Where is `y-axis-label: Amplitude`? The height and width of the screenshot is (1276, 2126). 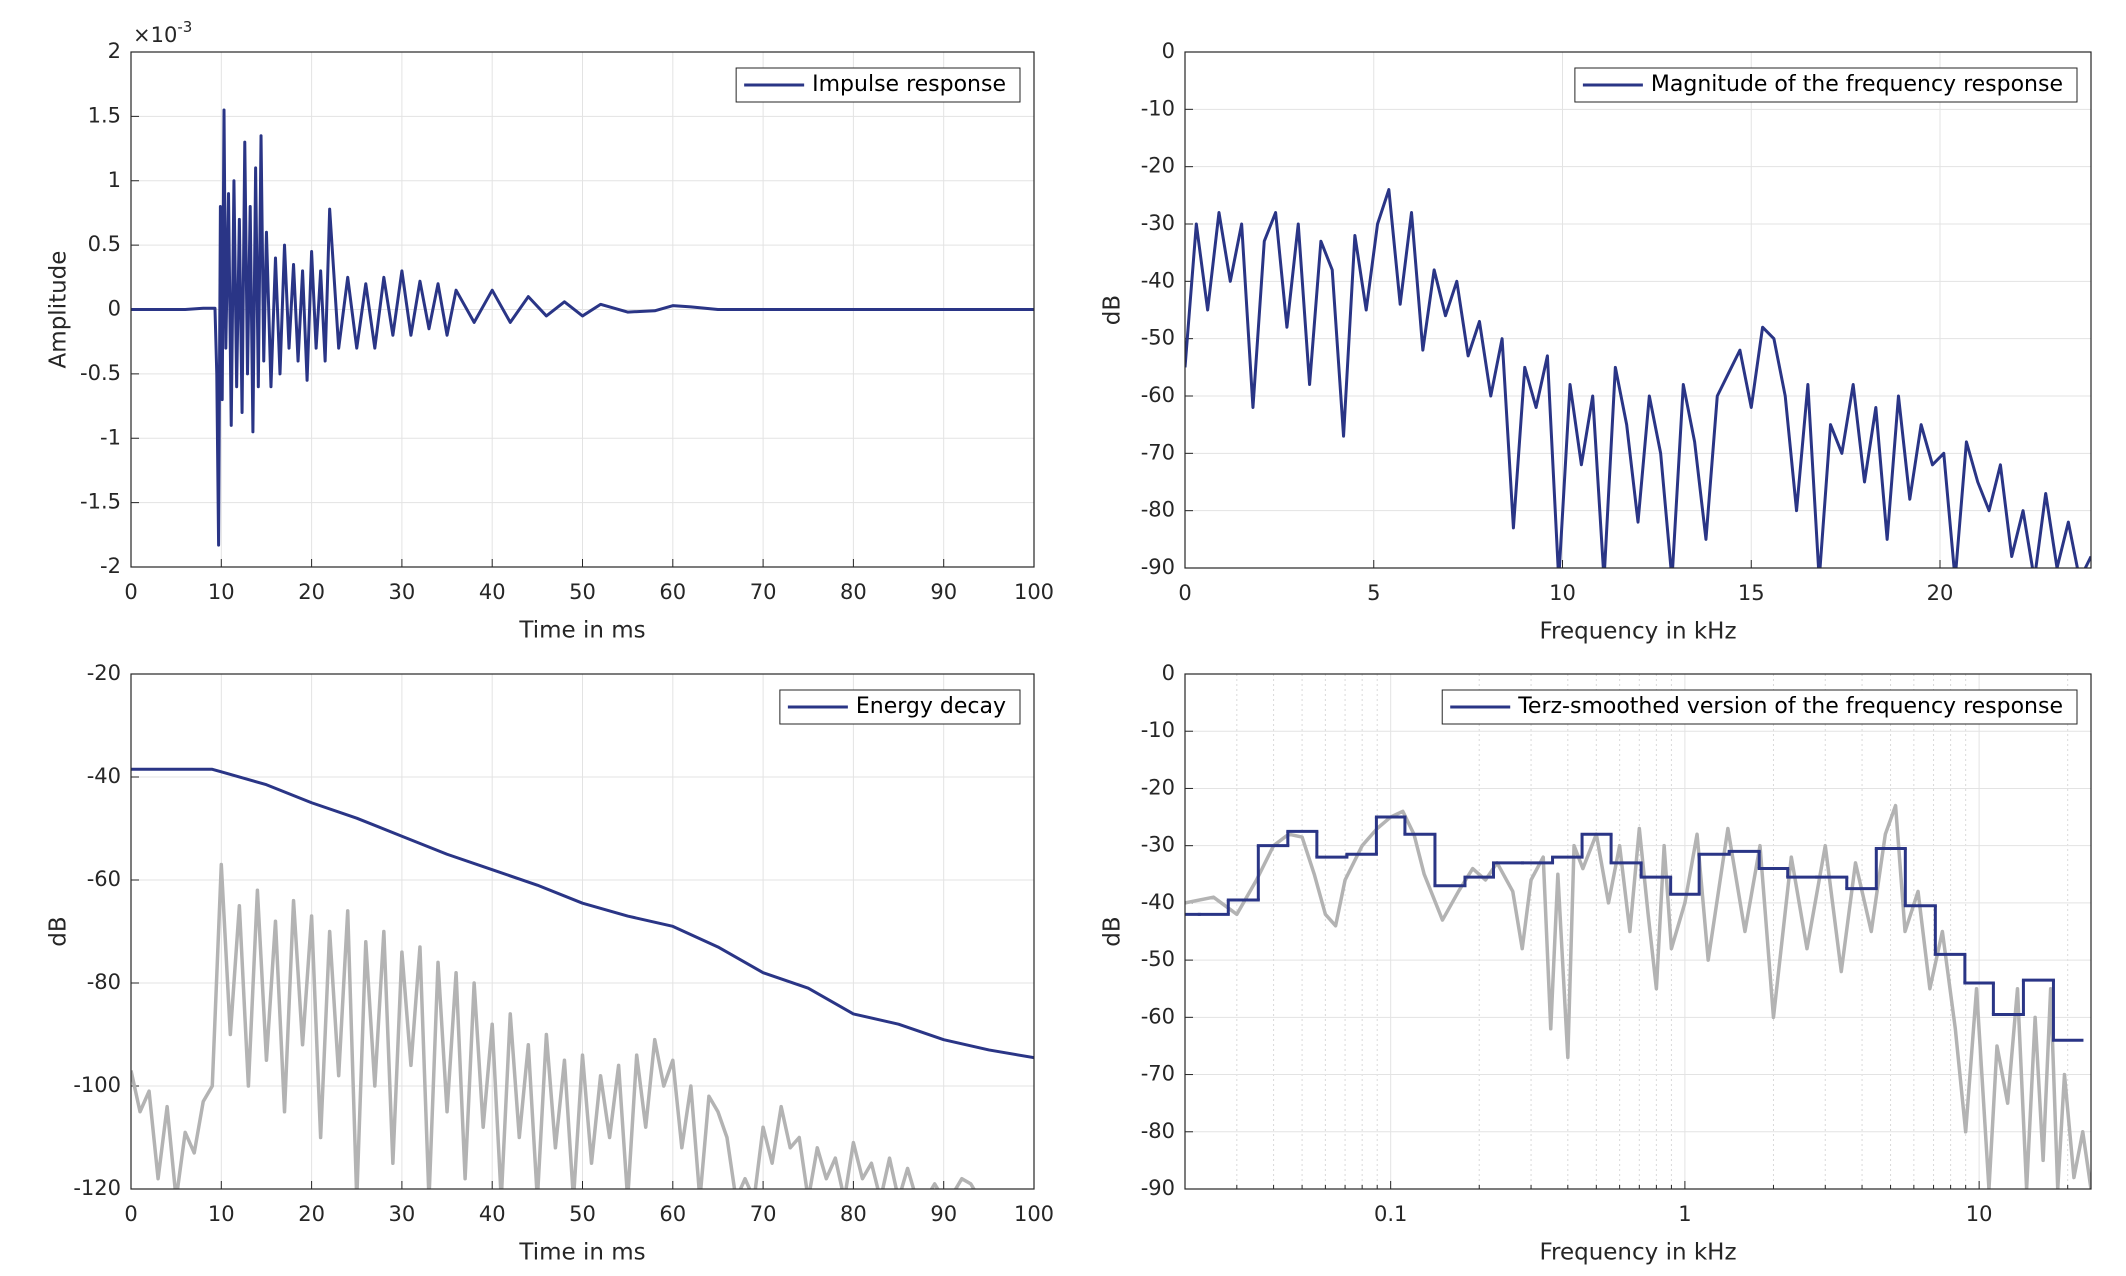 y-axis-label: Amplitude is located at coordinates (59, 310).